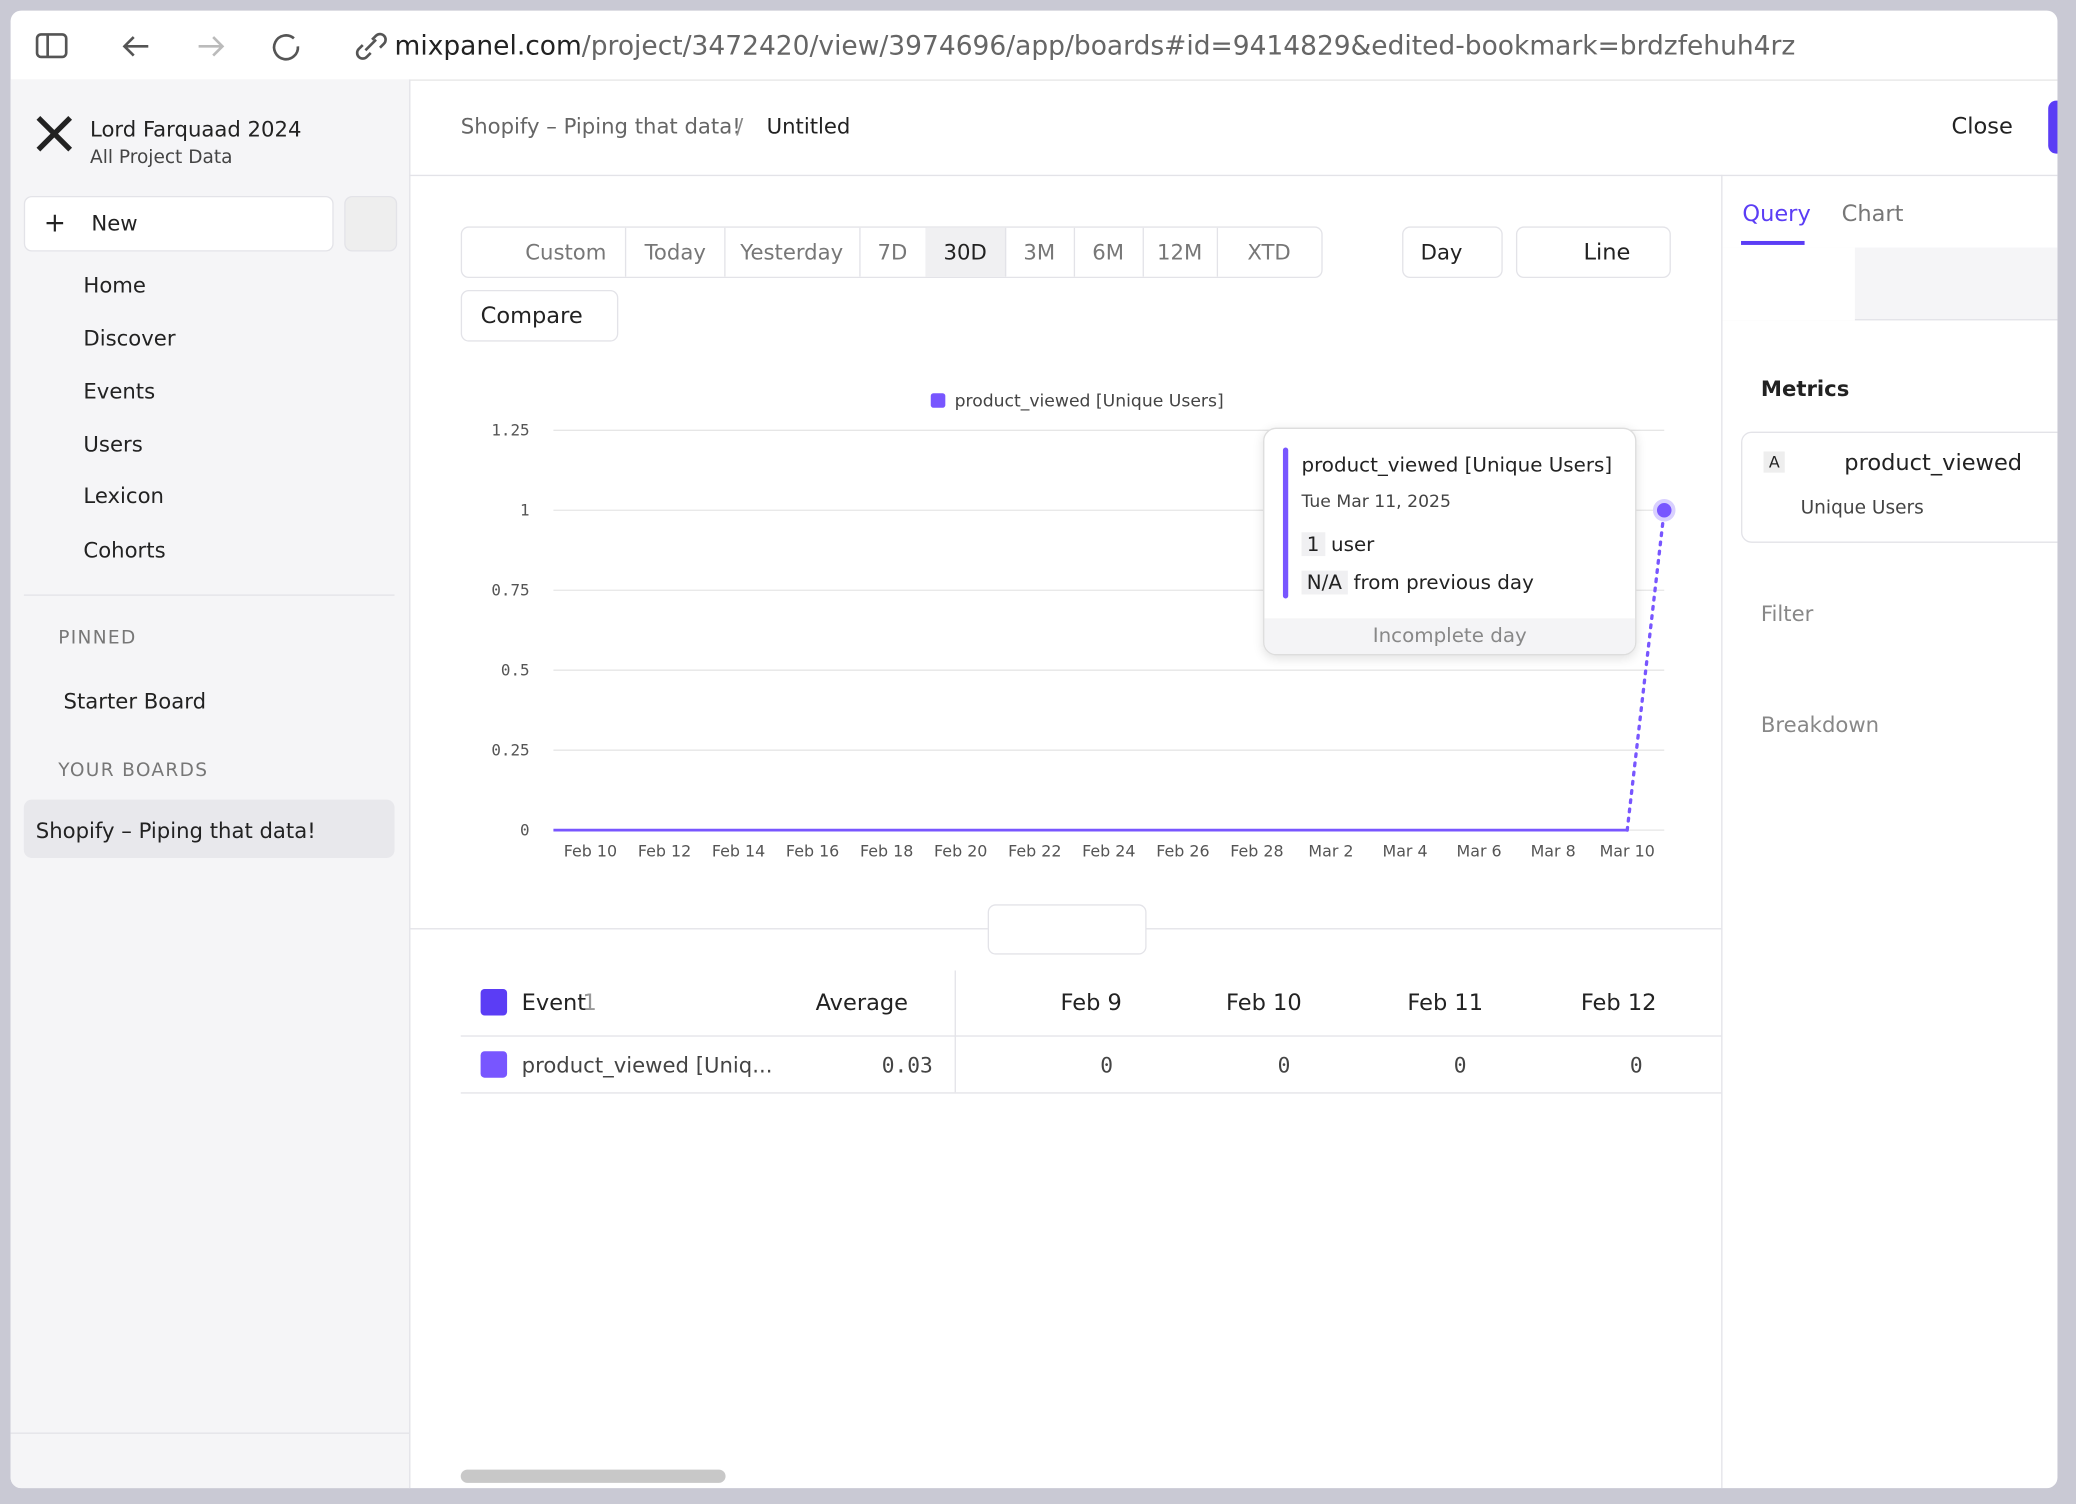  What do you see at coordinates (1776, 214) in the screenshot?
I see `panel-tab: Query` at bounding box center [1776, 214].